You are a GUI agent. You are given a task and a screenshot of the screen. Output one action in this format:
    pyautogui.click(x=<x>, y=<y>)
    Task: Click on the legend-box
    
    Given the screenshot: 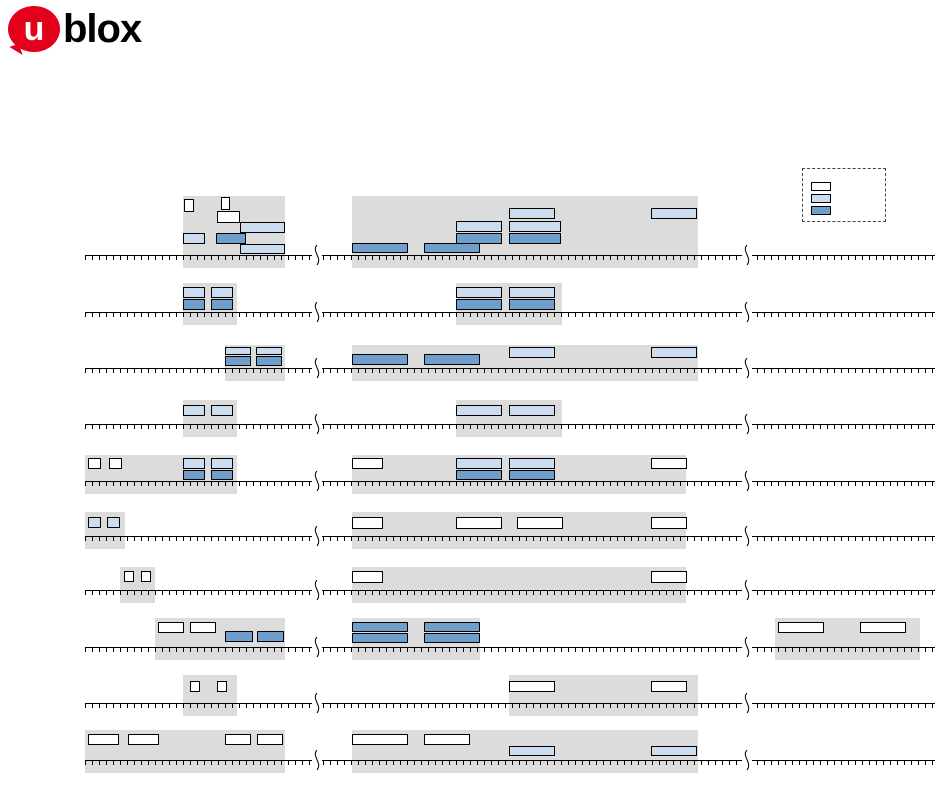 What is the action you would take?
    pyautogui.click(x=844, y=195)
    